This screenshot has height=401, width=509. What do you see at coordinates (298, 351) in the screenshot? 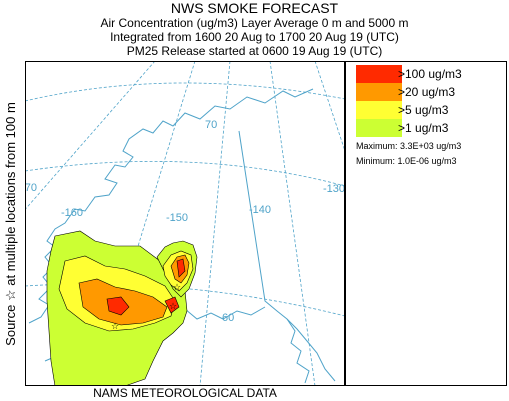
I see `coastline-panhandle` at bounding box center [298, 351].